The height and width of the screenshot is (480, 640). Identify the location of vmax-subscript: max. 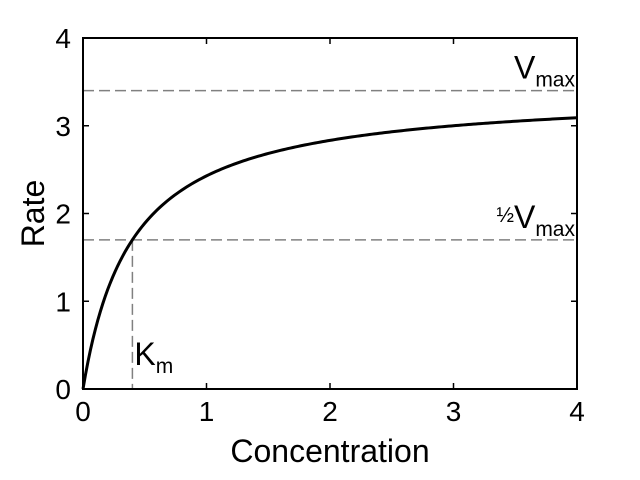
(555, 80).